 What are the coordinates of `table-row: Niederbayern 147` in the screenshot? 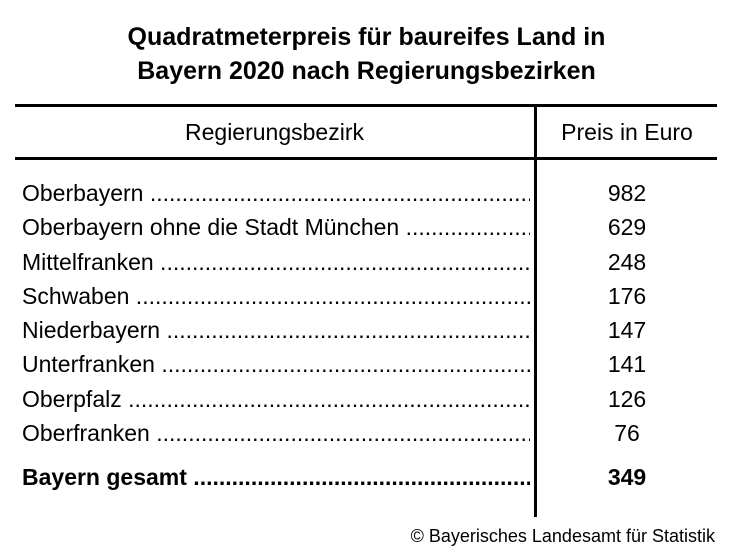 It's located at (369, 330).